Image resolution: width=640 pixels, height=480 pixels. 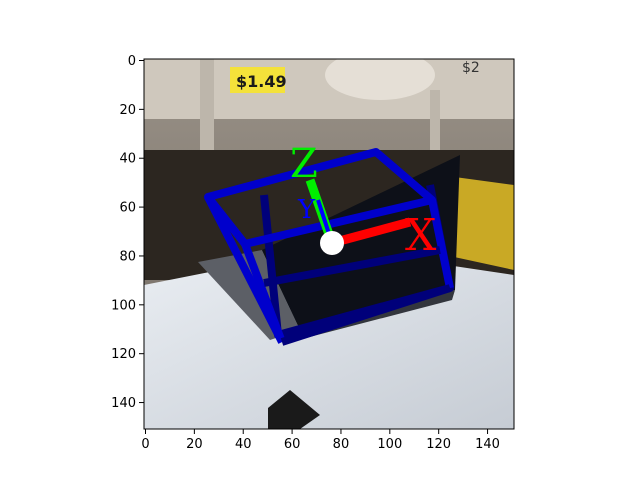 What do you see at coordinates (363, 201) in the screenshot?
I see `pose-axes: X Z Y` at bounding box center [363, 201].